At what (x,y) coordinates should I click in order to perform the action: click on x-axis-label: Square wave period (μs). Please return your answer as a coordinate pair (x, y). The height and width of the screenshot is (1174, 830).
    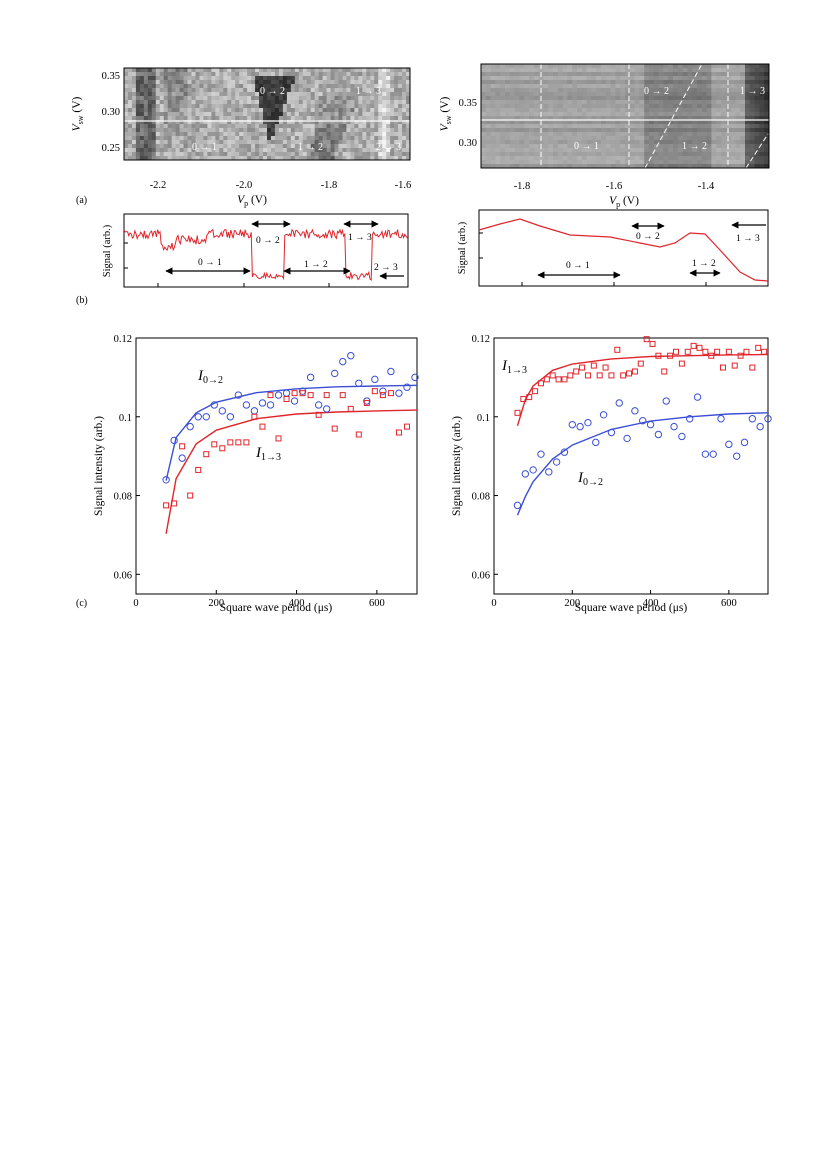
    Looking at the image, I should click on (631, 608).